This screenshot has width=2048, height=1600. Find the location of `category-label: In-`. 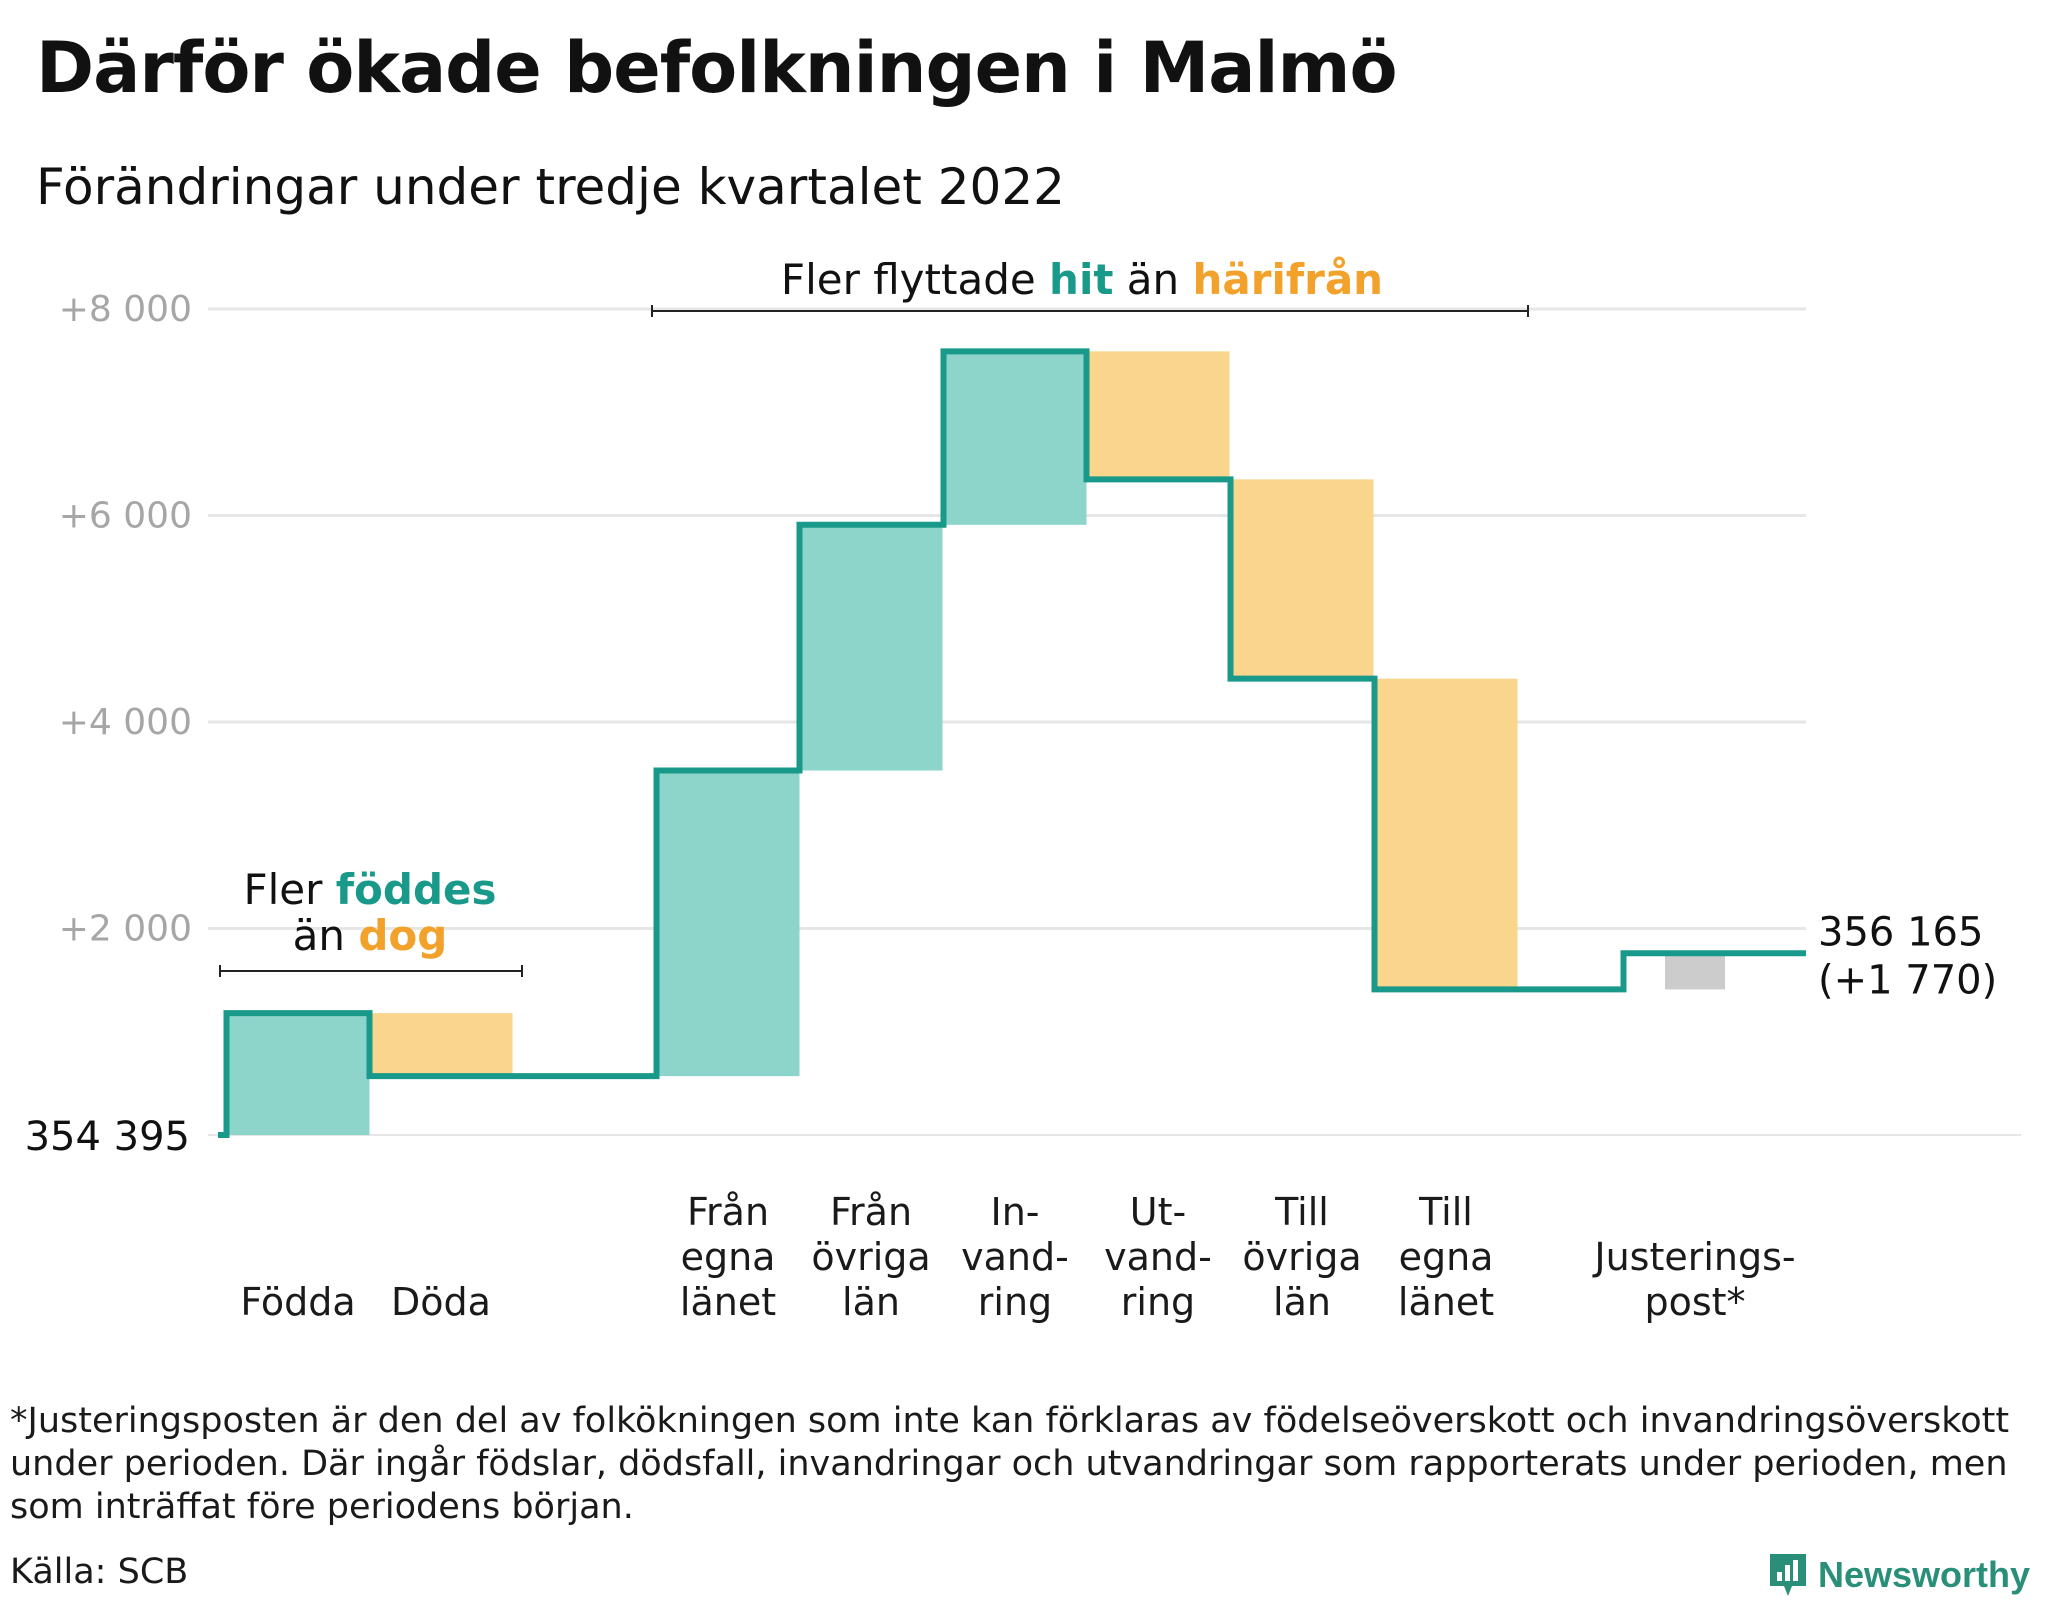

category-label: In- is located at coordinates (1014, 1212).